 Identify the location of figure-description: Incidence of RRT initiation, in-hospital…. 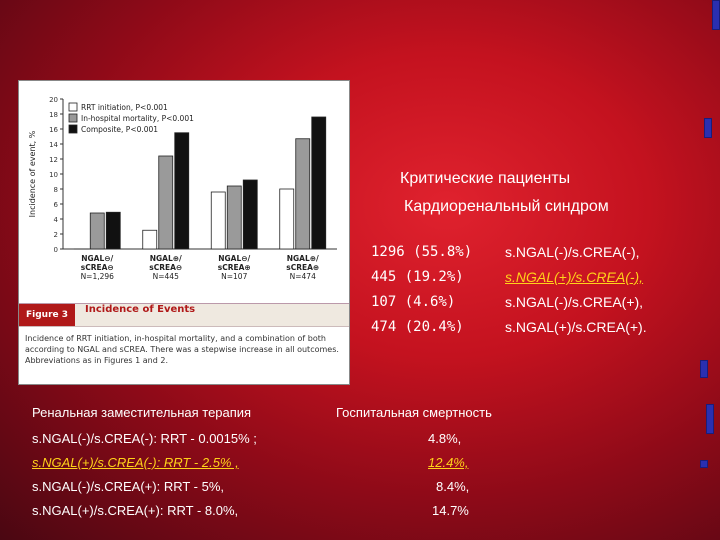
(182, 349).